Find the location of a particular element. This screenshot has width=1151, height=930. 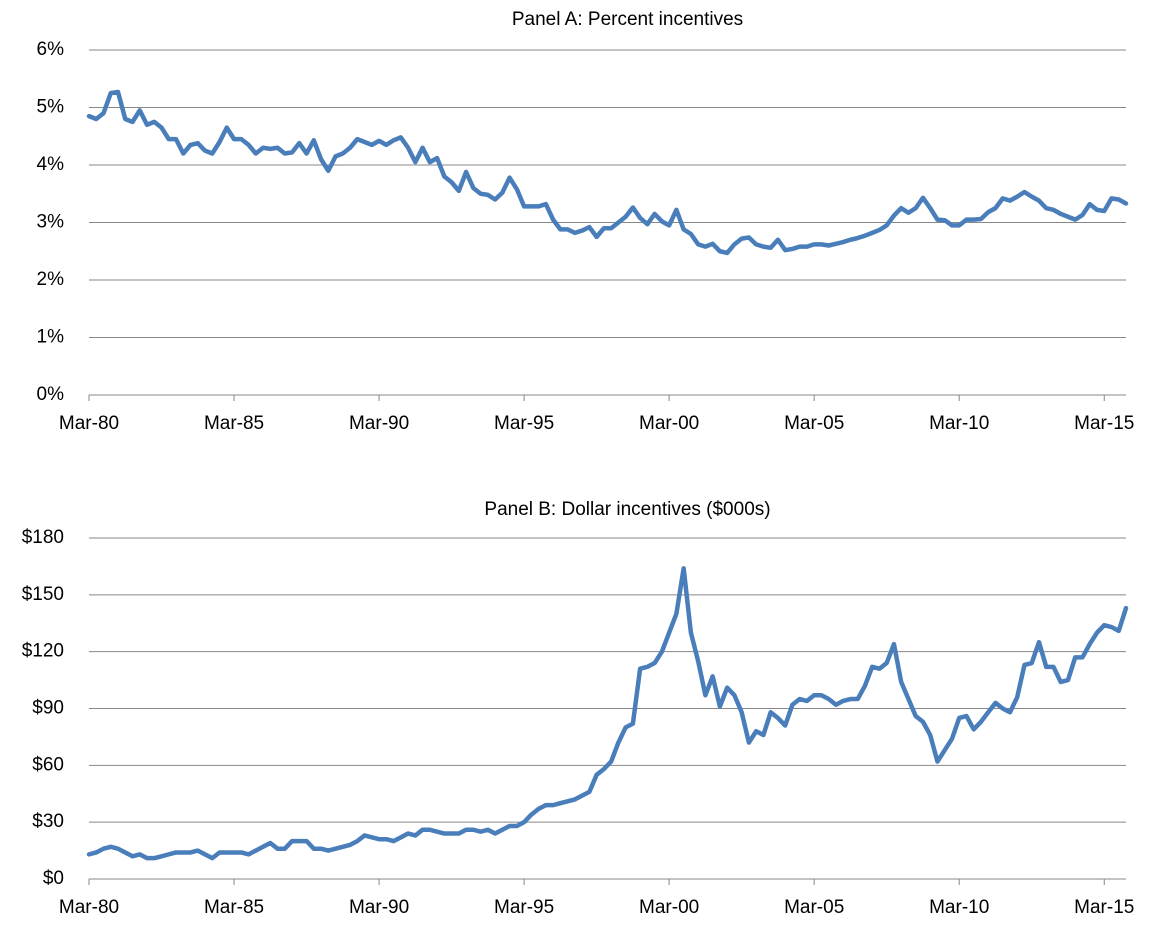

y-tick-label: $180 is located at coordinates (43, 537).